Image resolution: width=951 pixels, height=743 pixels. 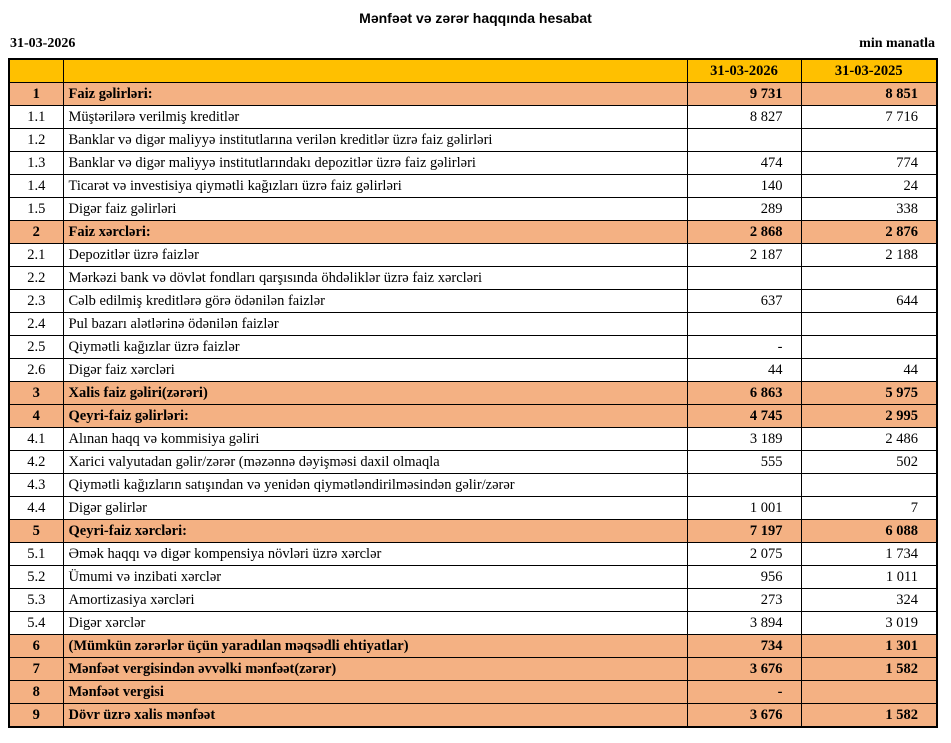 I want to click on row-number: 4.2, so click(x=36, y=462).